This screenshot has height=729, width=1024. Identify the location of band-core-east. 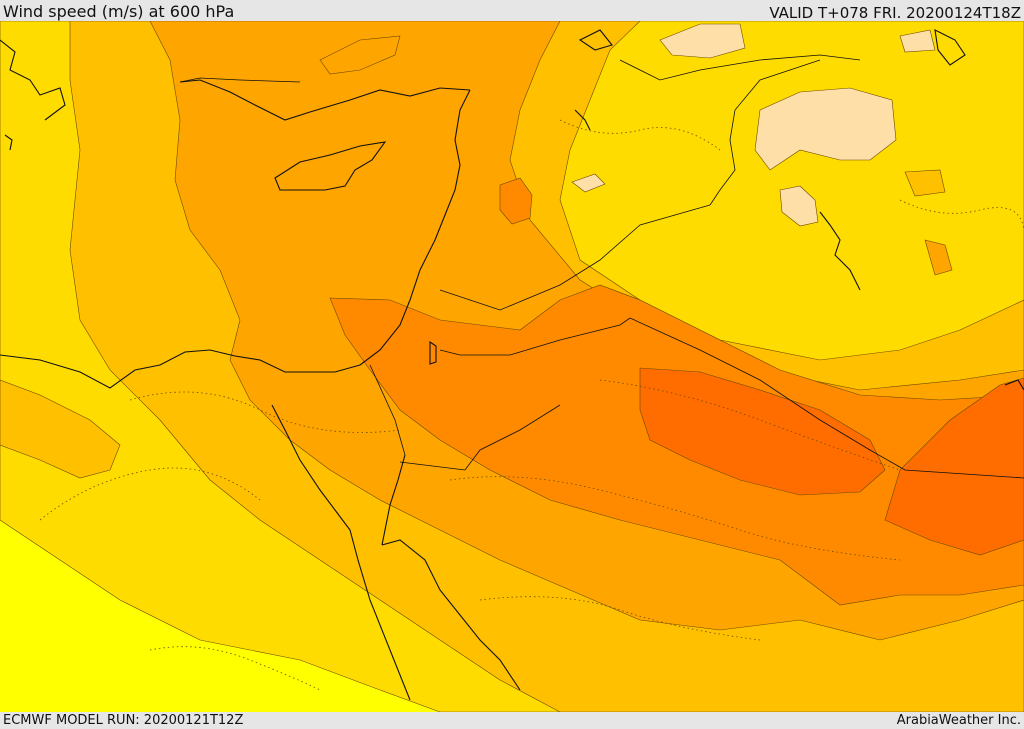
(762, 431).